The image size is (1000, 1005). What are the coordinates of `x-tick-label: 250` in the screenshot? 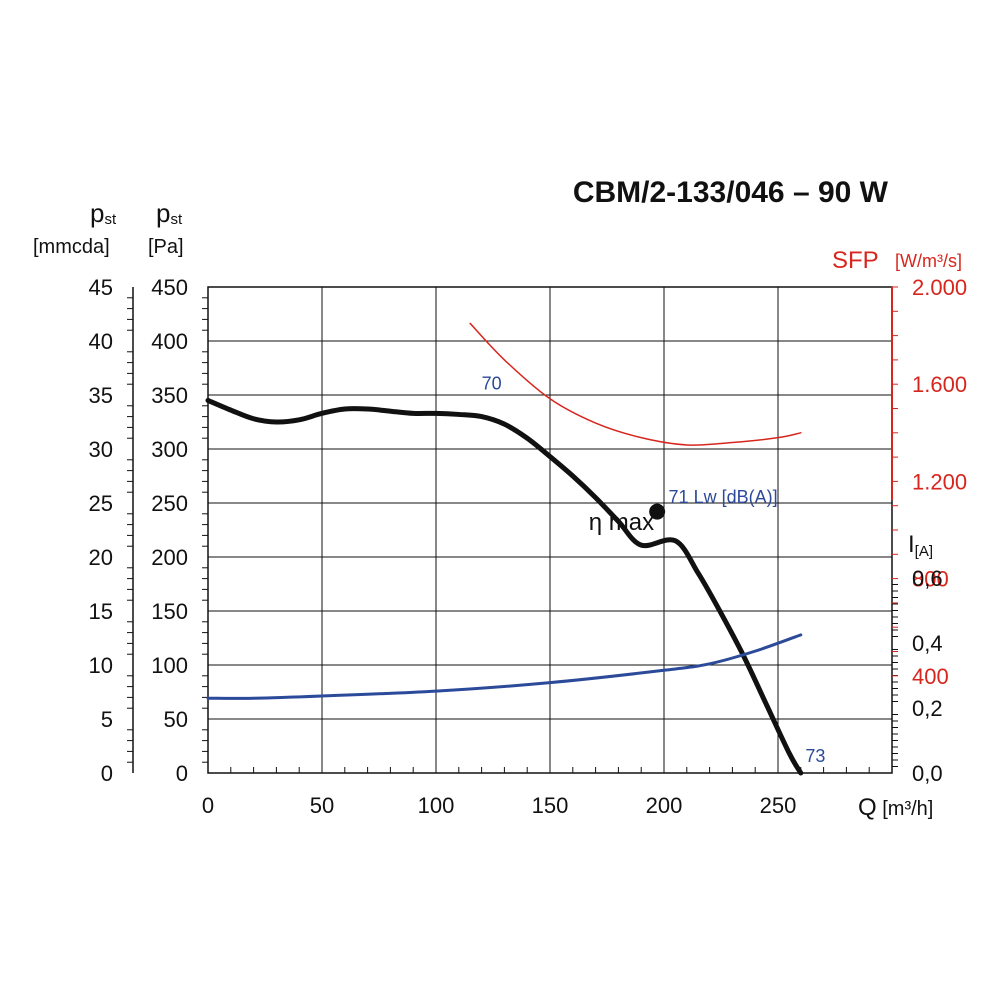 It's located at (778, 805).